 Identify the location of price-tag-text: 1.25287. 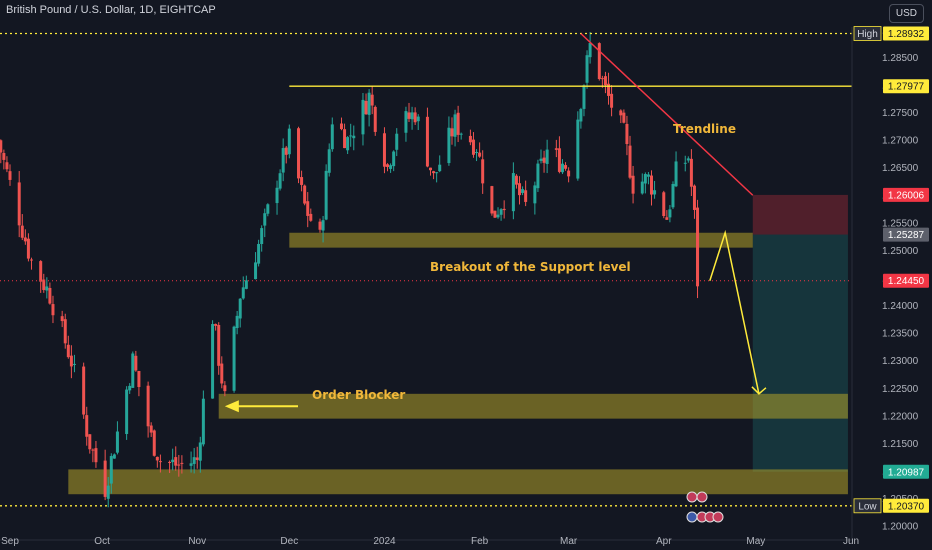
(906, 235).